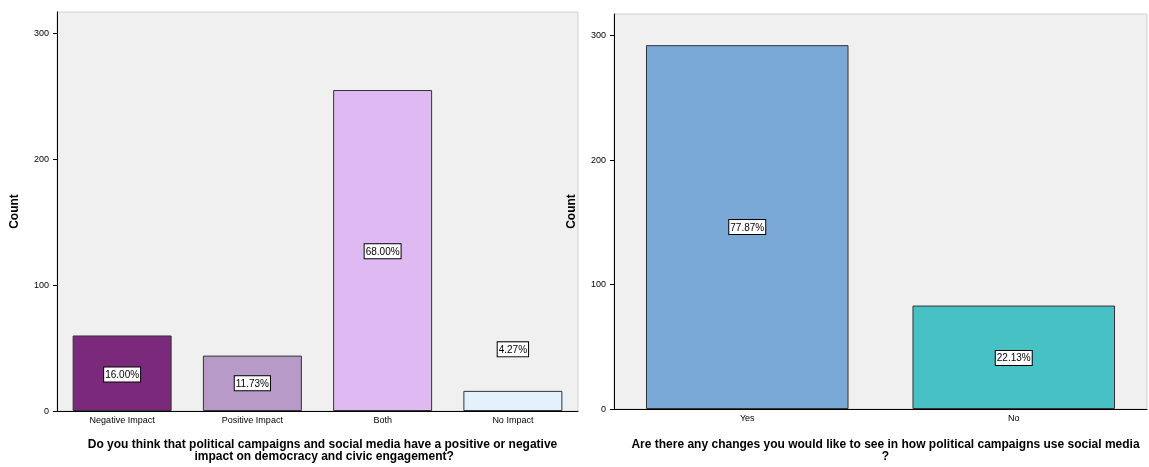  I want to click on x-tick-label: Both, so click(382, 419).